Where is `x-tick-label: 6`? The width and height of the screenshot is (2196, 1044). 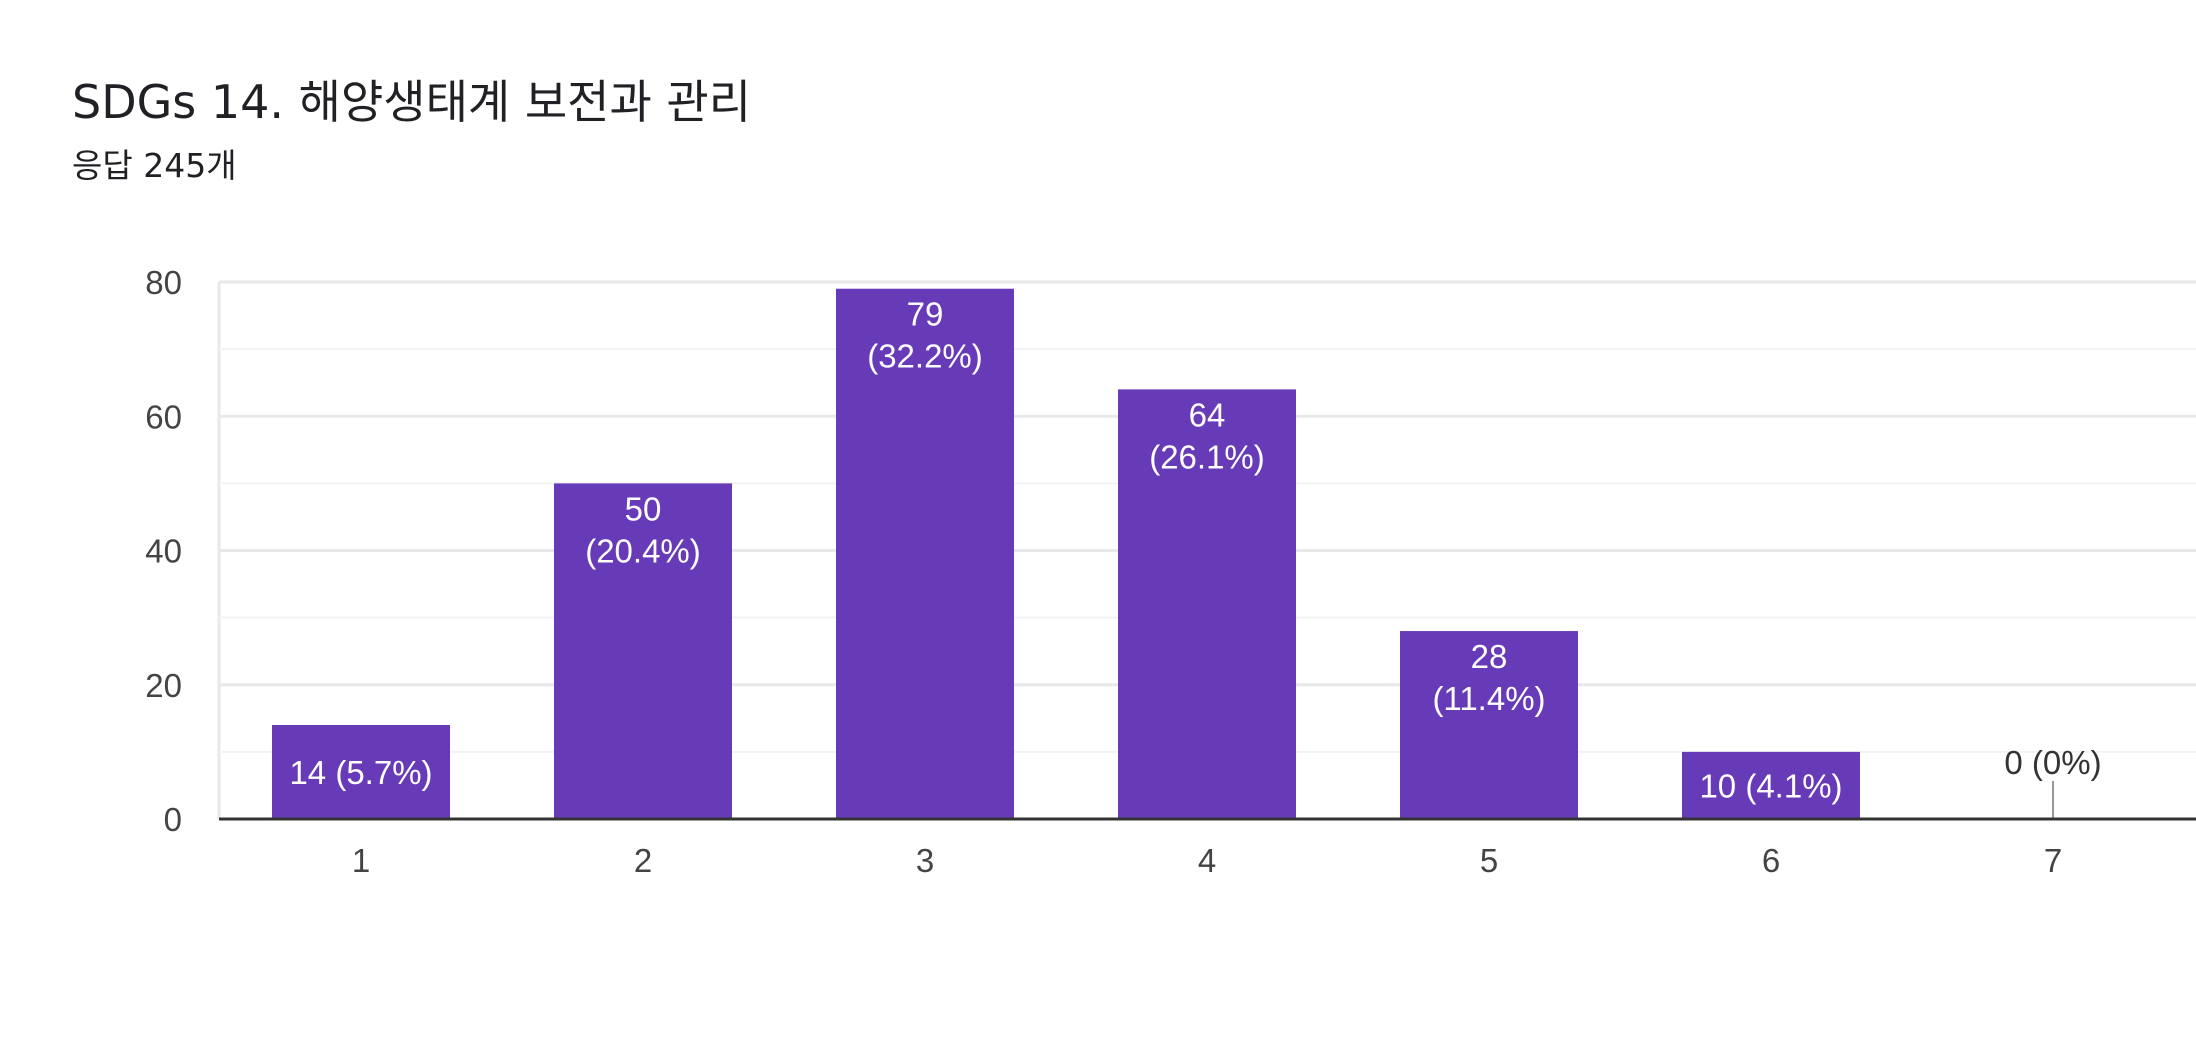 x-tick-label: 6 is located at coordinates (1771, 860).